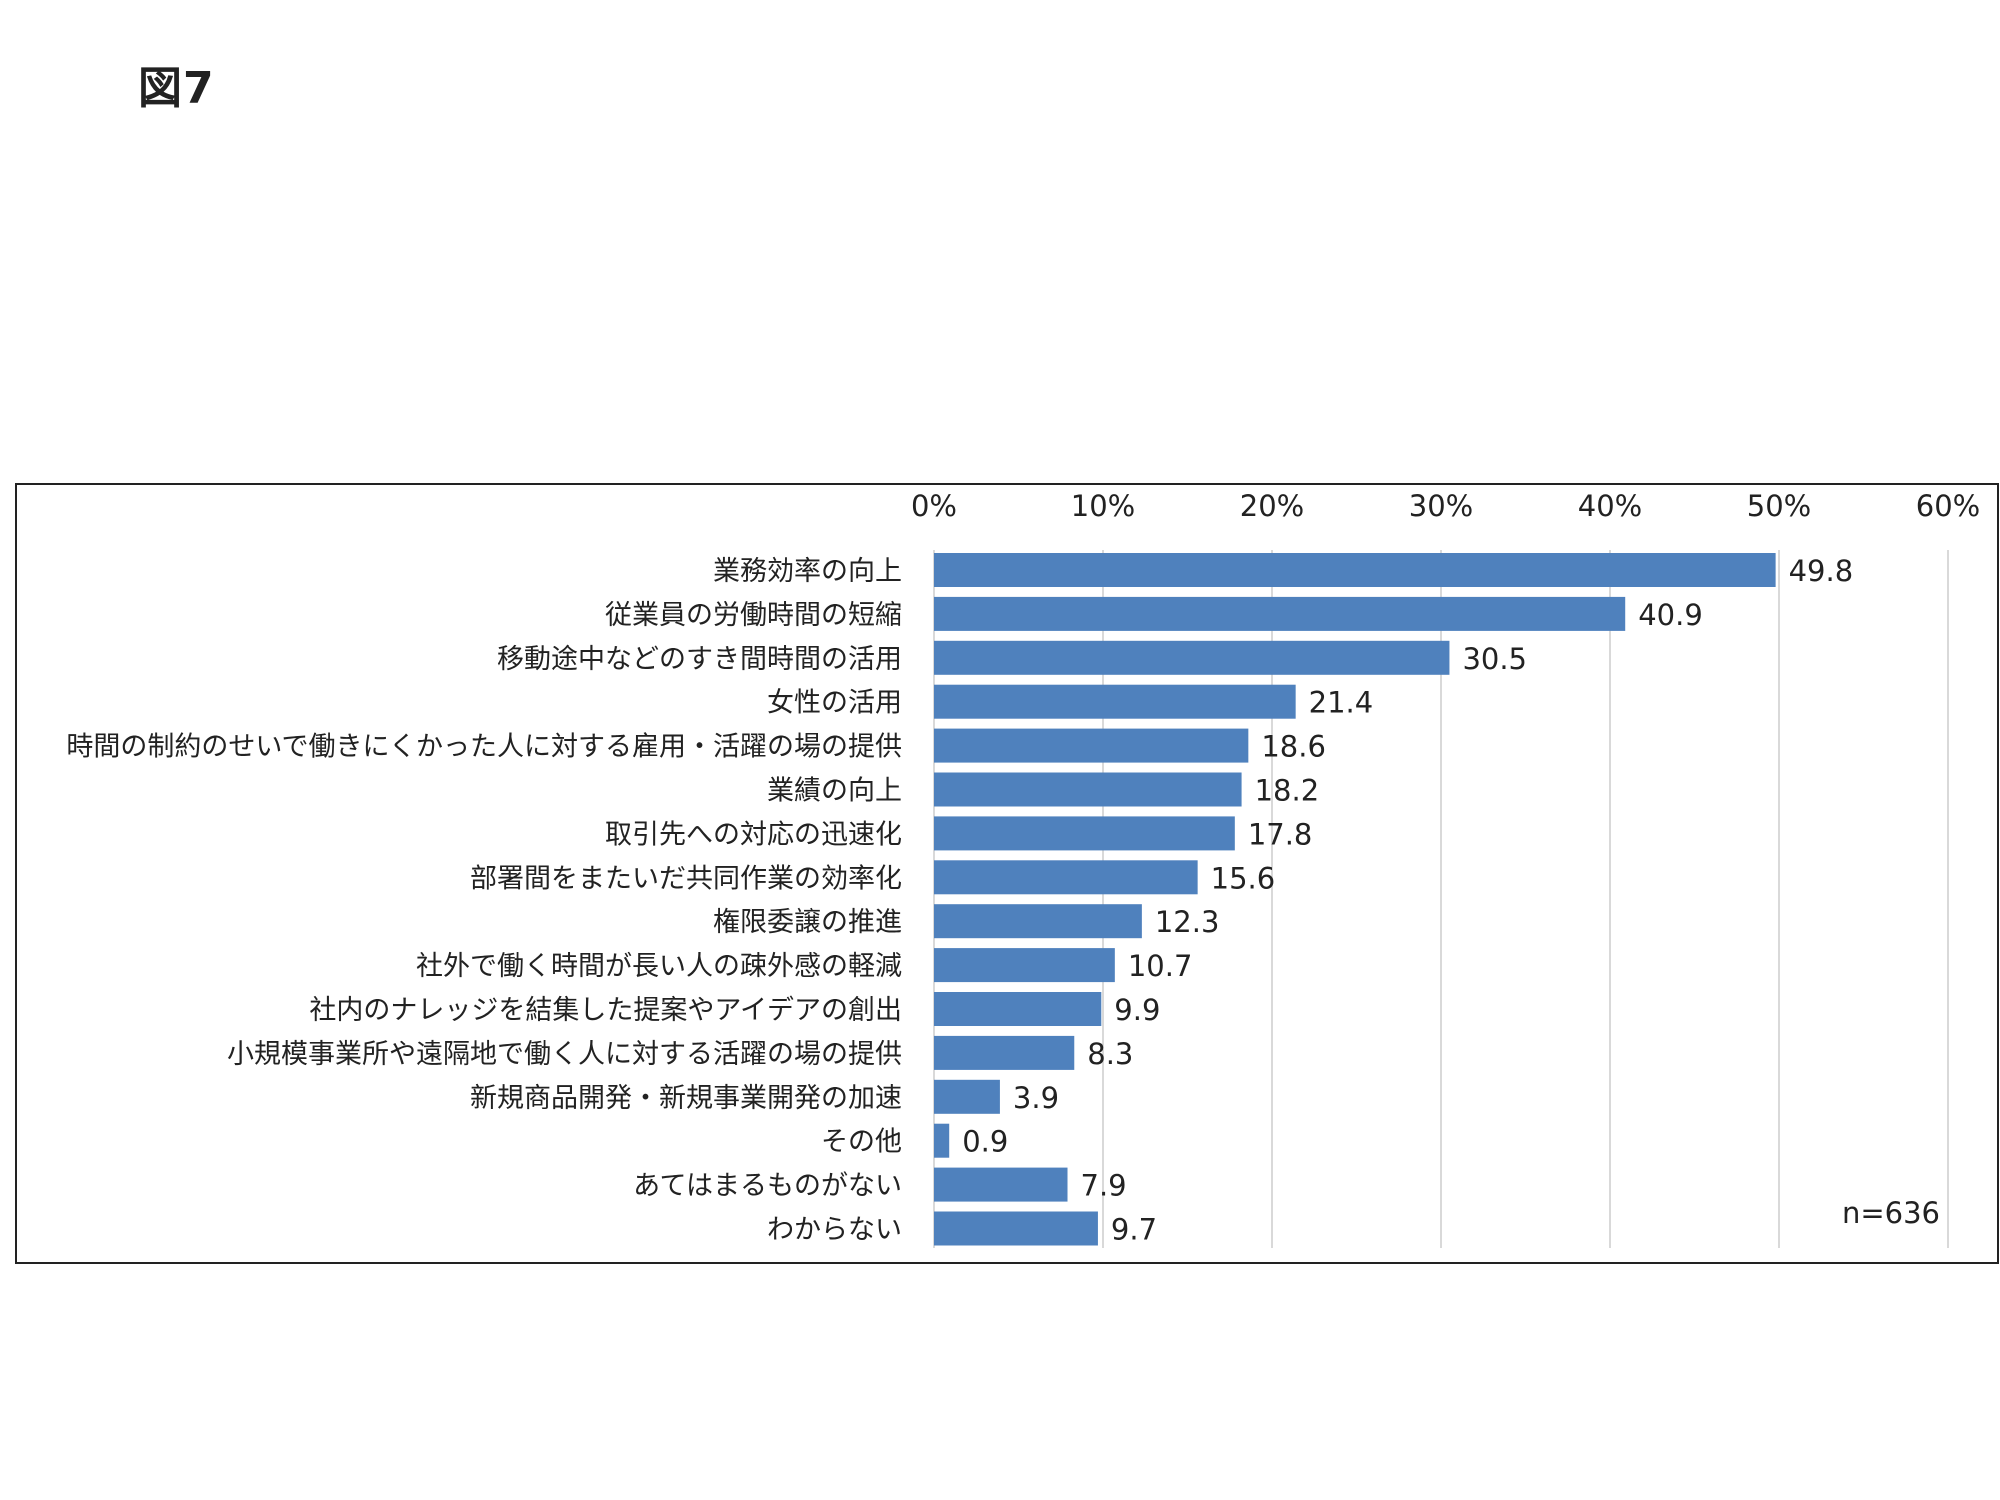 This screenshot has width=2000, height=1500. I want to click on x-tick-label: 40%, so click(1610, 506).